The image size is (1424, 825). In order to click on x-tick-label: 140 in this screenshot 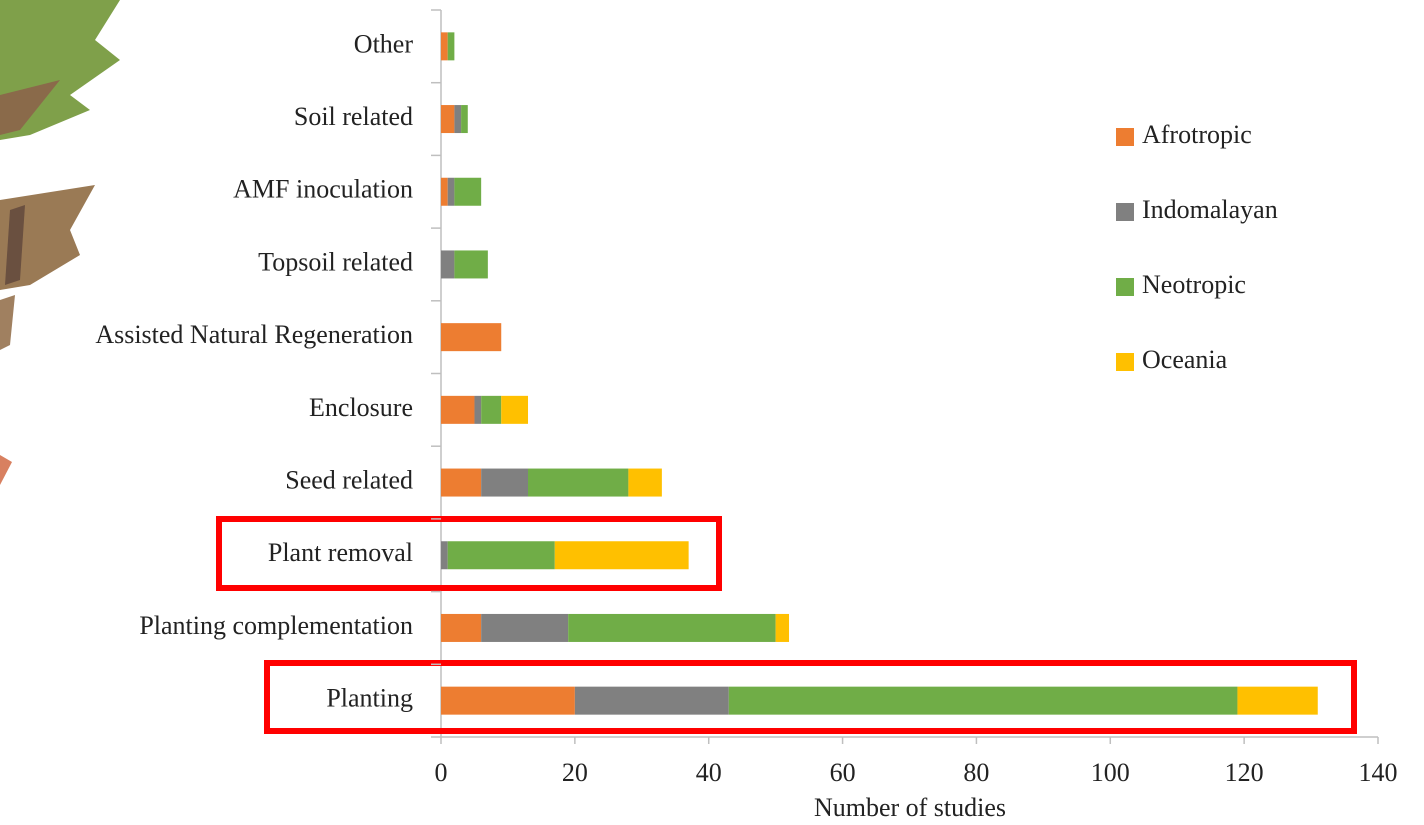, I will do `click(1378, 772)`.